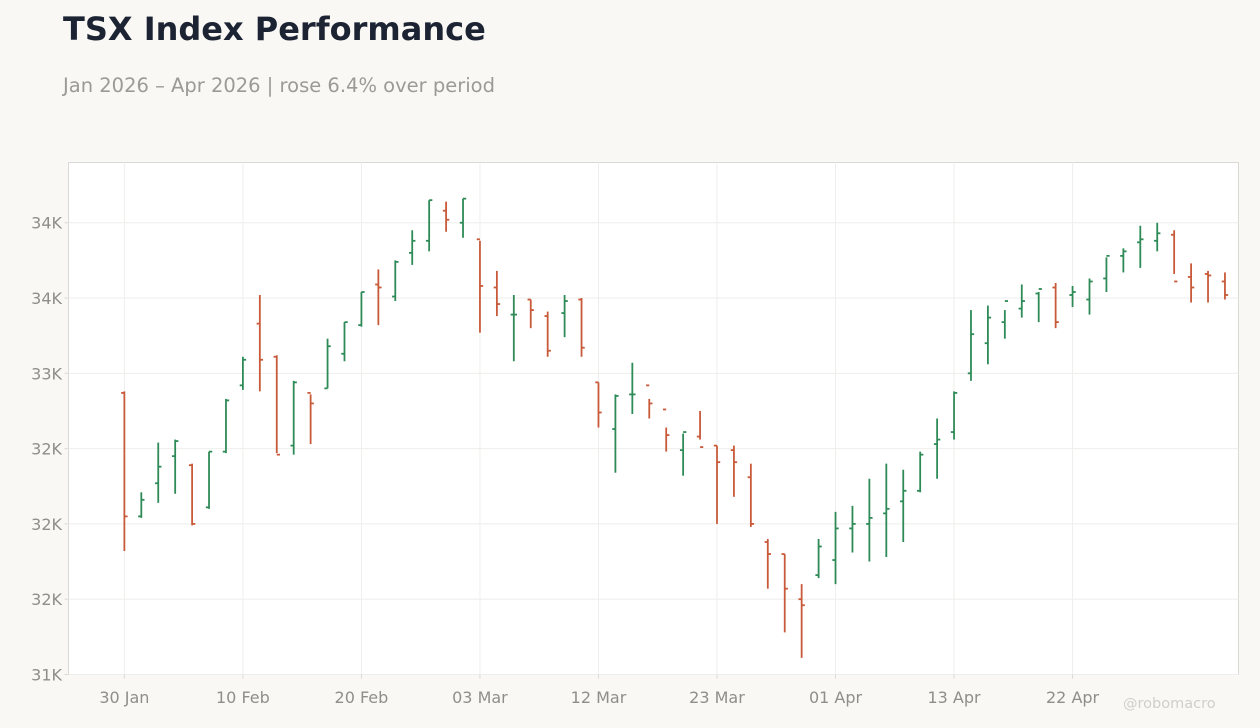 Image resolution: width=1260 pixels, height=728 pixels. What do you see at coordinates (836, 697) in the screenshot?
I see `x-tick-label: 01 Apr` at bounding box center [836, 697].